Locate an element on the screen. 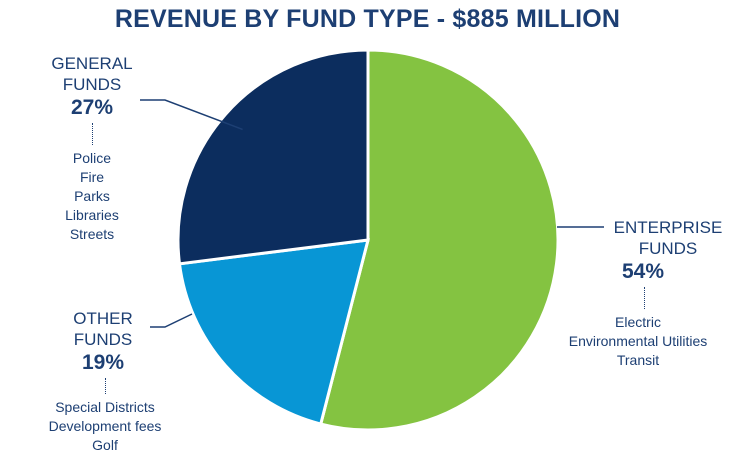 This screenshot has width=735, height=463. enterprise-funds-name: ENTERPRISE FUNDS is located at coordinates (668, 238).